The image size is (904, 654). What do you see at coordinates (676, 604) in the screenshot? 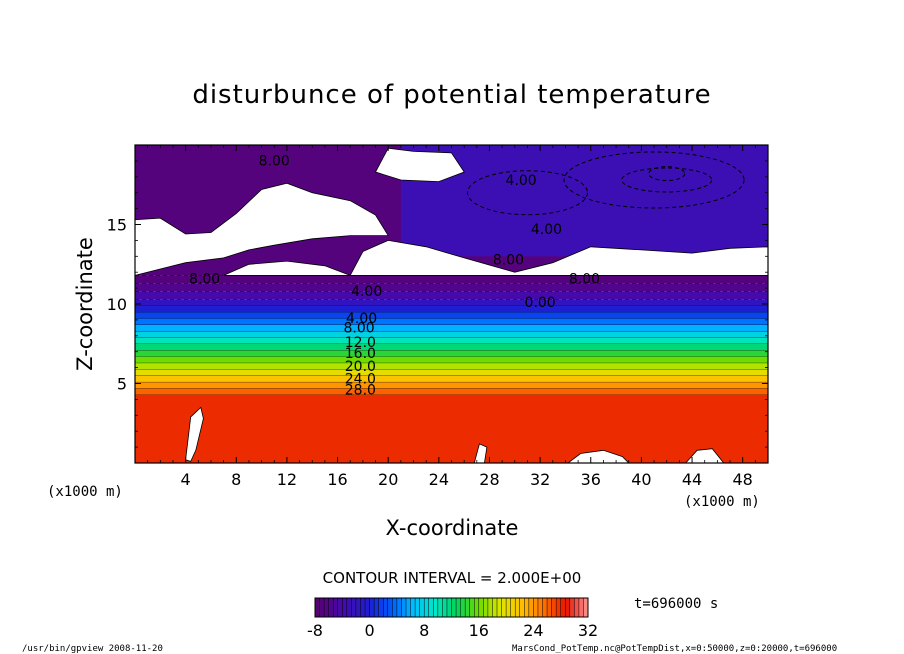
I see `time-text: t=696000 s` at bounding box center [676, 604].